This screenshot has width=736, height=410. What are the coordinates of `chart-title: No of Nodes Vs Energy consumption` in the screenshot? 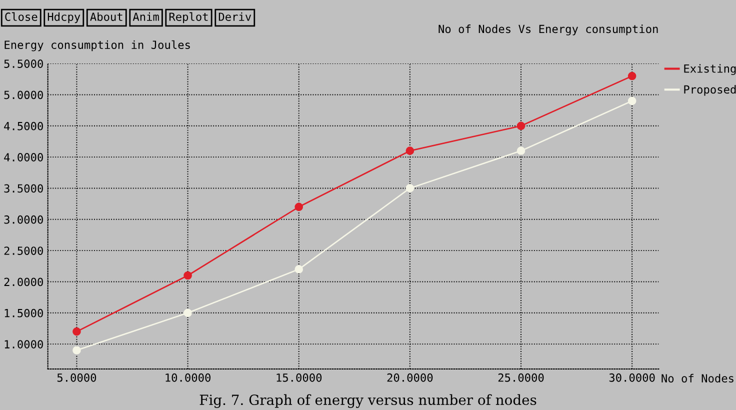 It's located at (548, 30).